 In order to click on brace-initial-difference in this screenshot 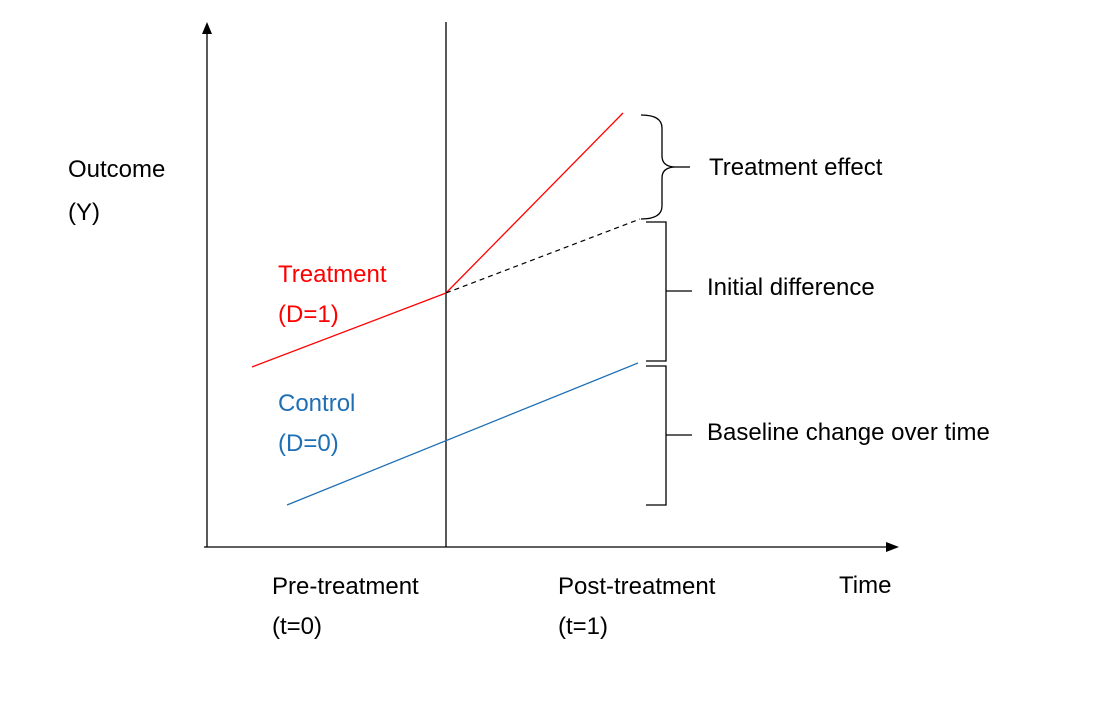, I will do `click(656, 291)`.